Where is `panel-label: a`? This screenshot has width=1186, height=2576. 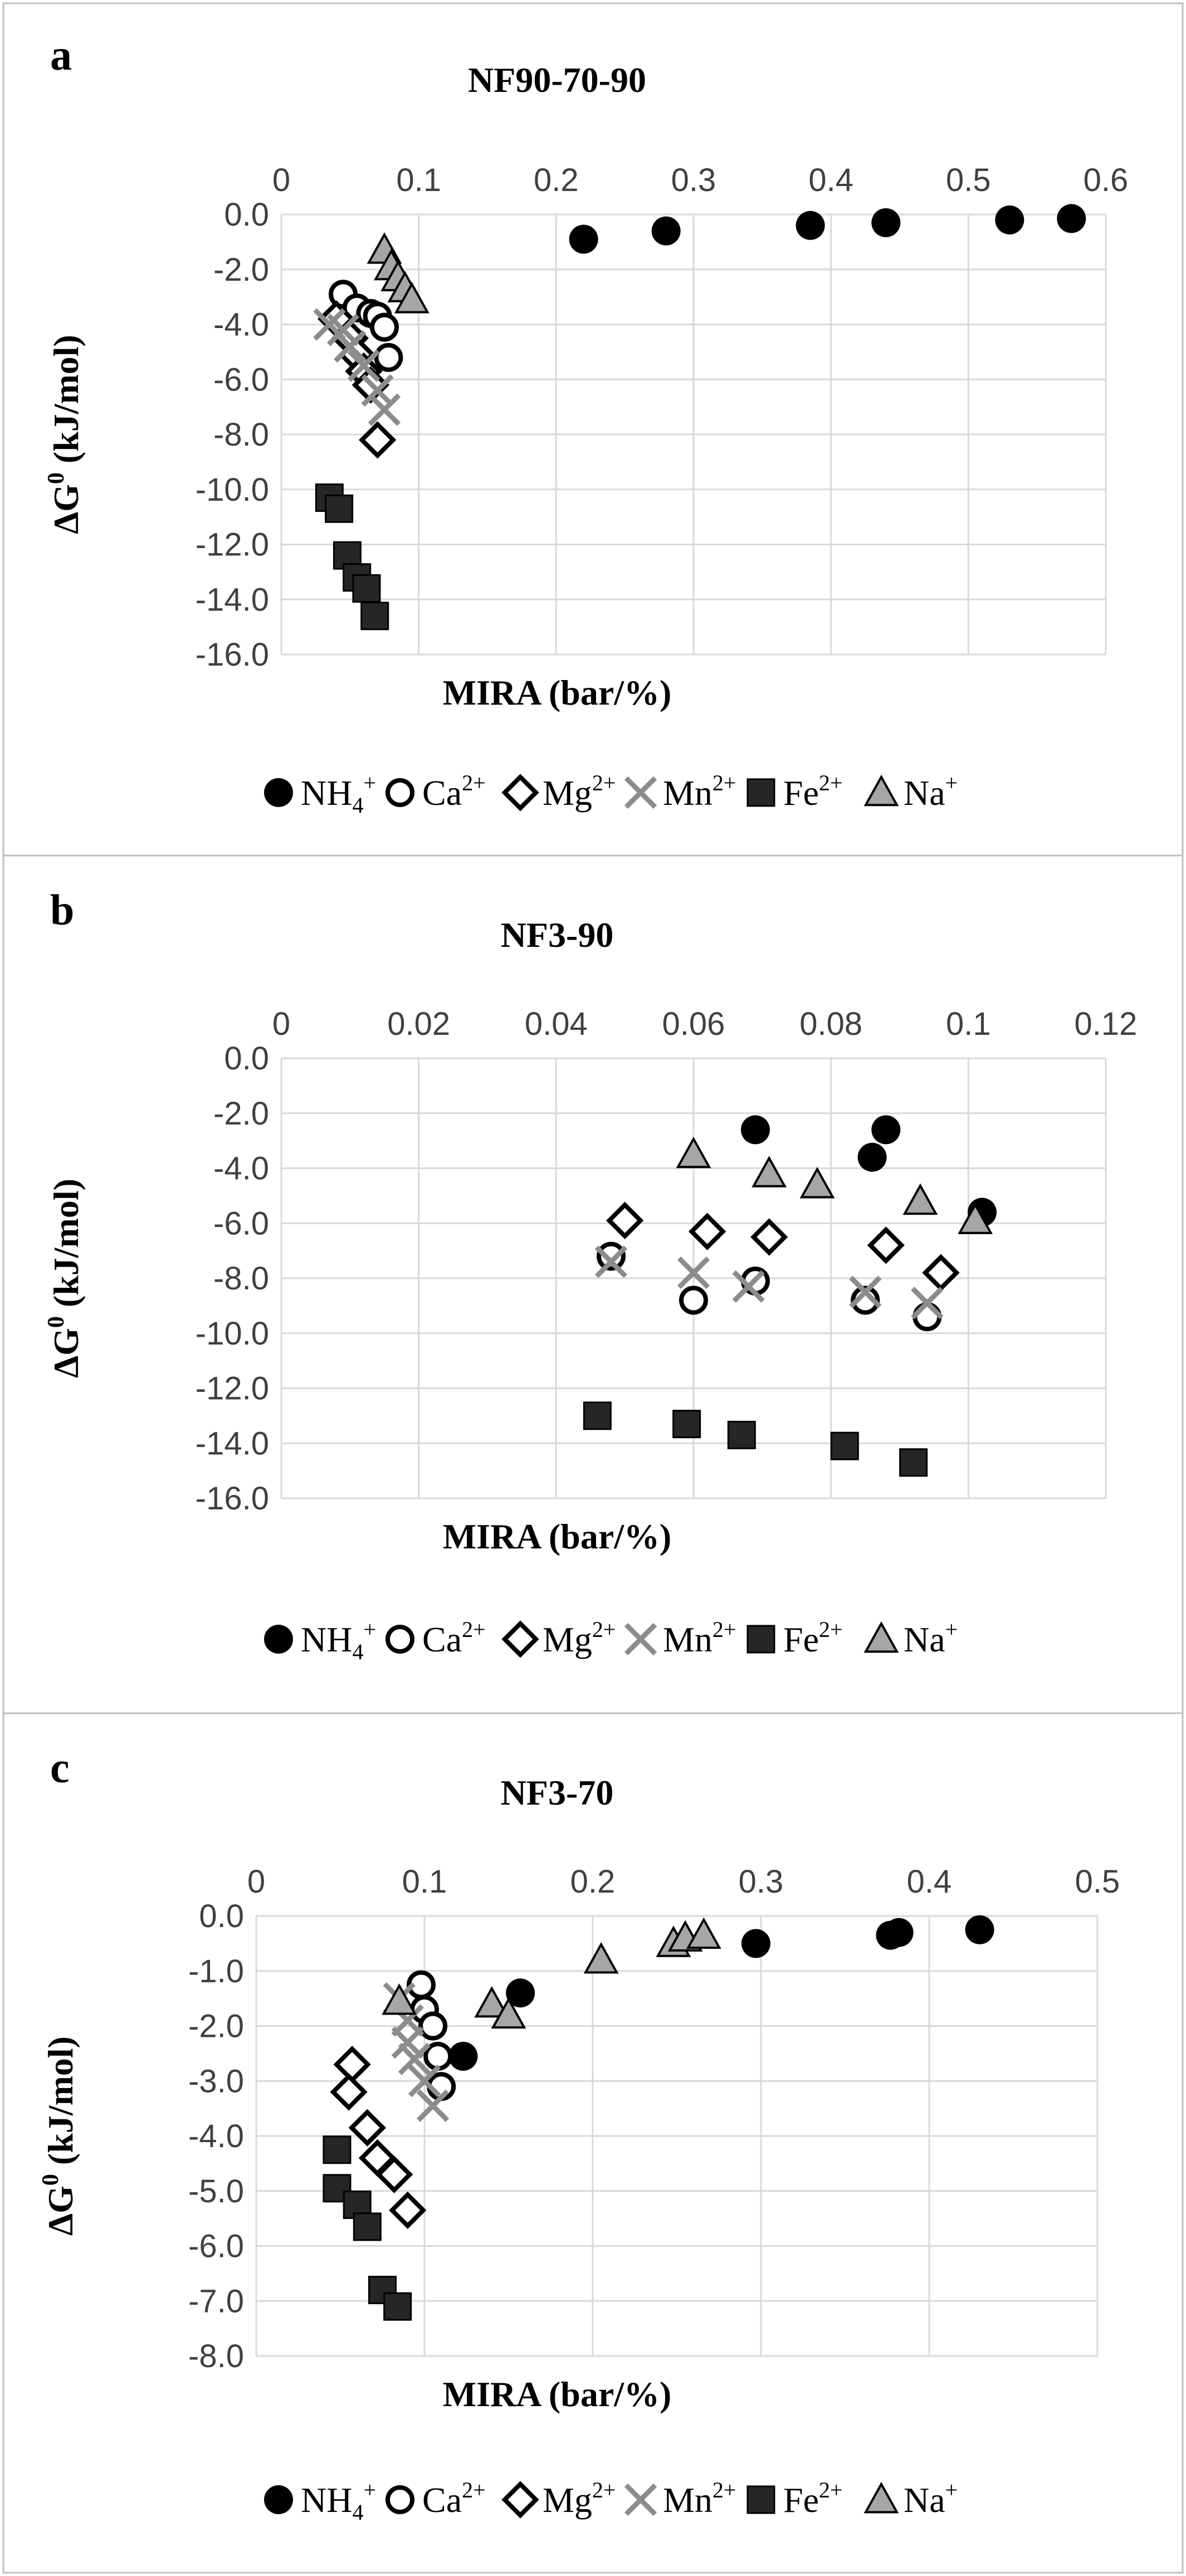
panel-label: a is located at coordinates (61, 55).